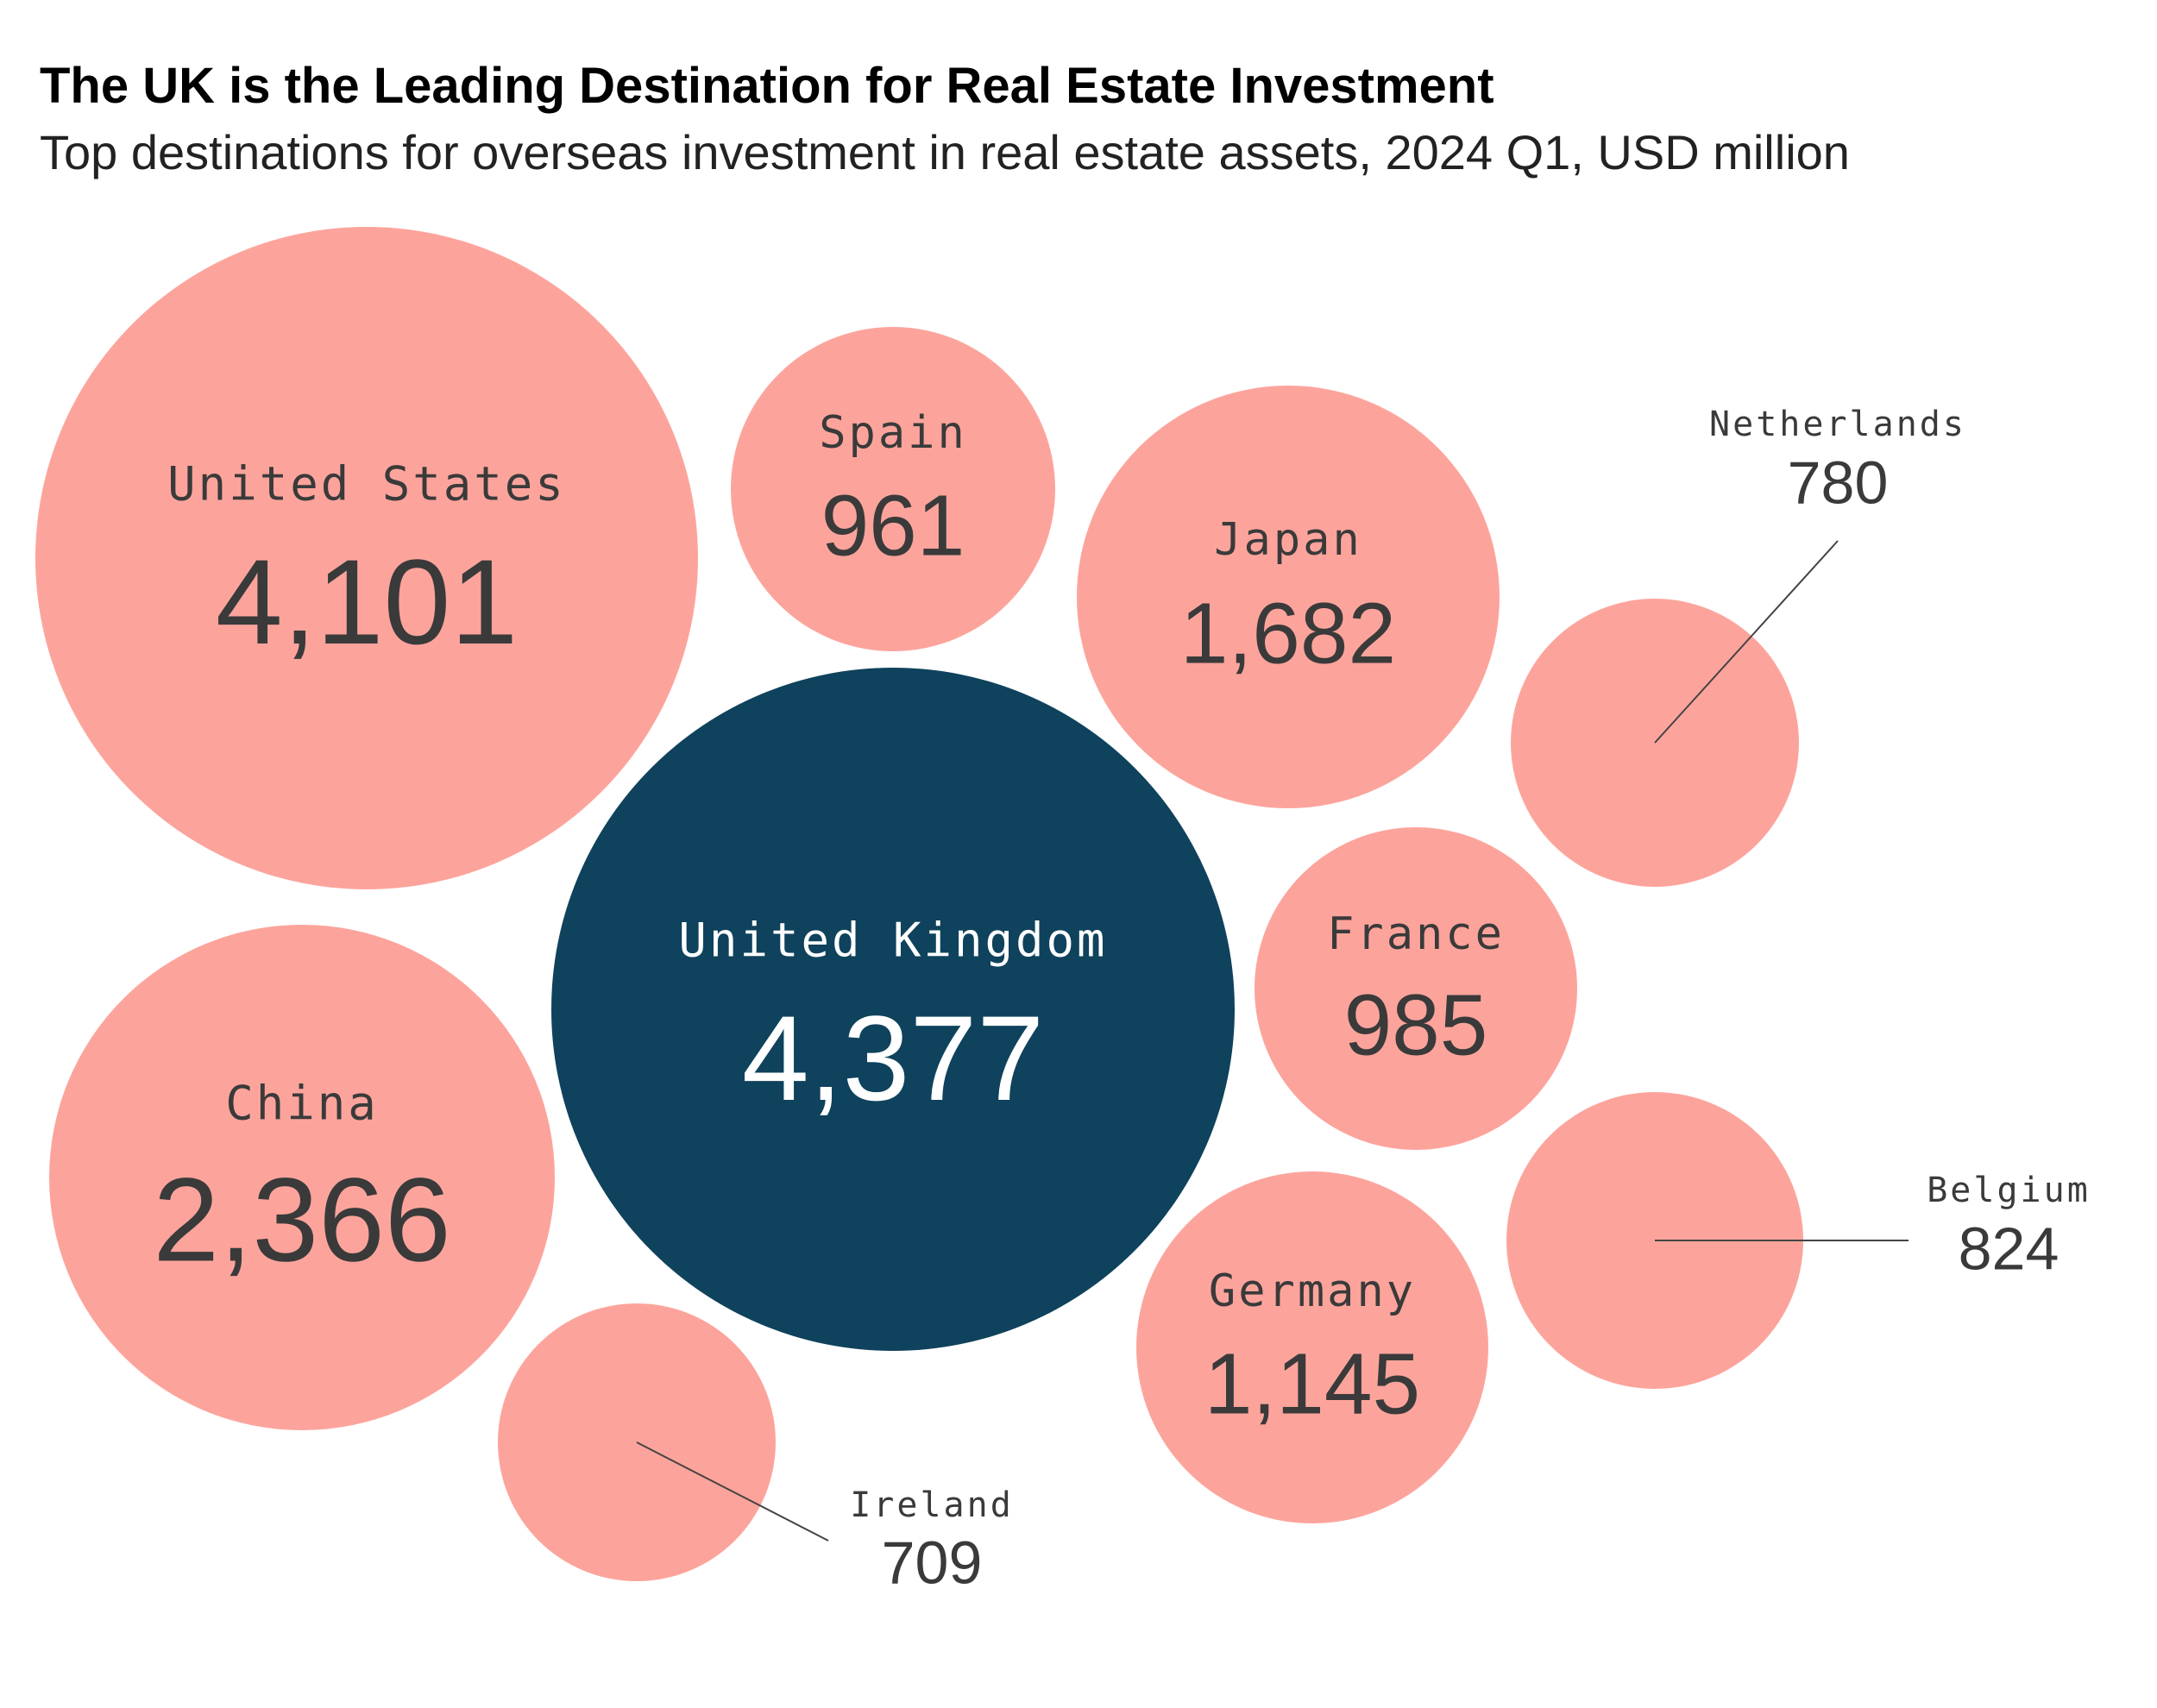 Image resolution: width=2157 pixels, height=1708 pixels. I want to click on country-value-belgium: 824, so click(2009, 1248).